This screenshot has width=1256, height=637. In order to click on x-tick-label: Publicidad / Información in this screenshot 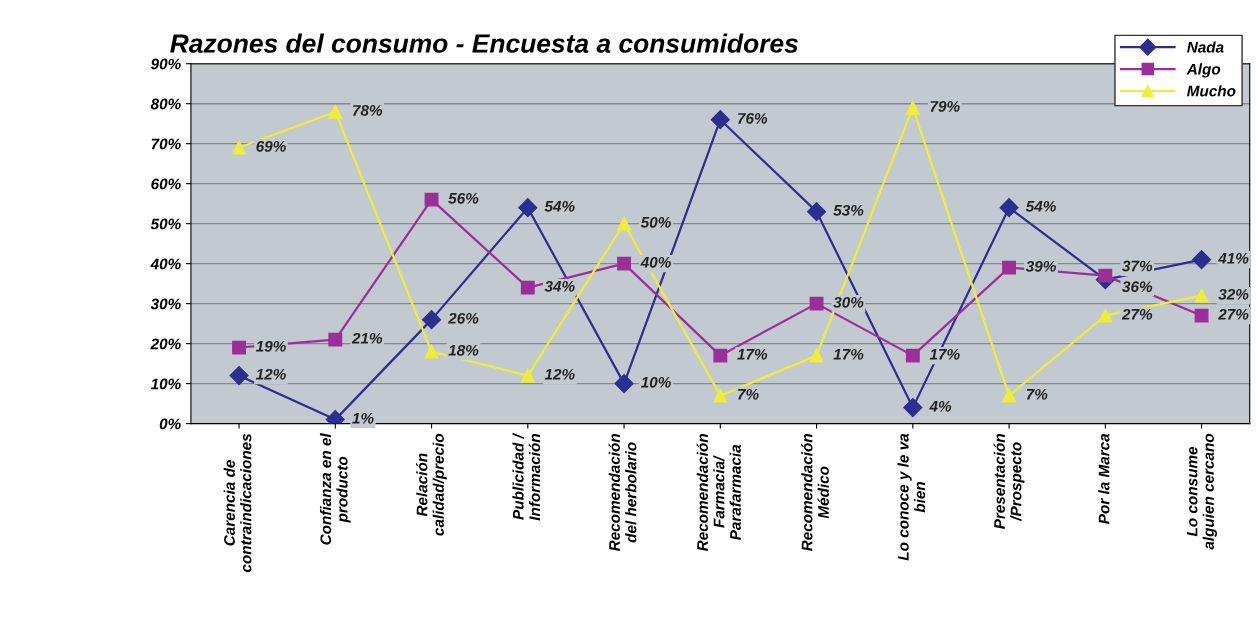, I will do `click(526, 476)`.